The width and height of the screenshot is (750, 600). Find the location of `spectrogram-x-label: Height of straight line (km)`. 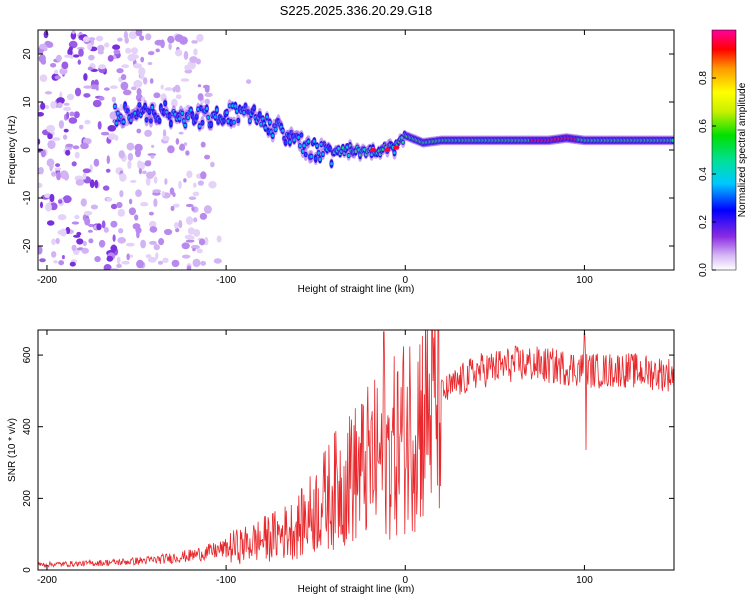

spectrogram-x-label: Height of straight line (km) is located at coordinates (356, 289).